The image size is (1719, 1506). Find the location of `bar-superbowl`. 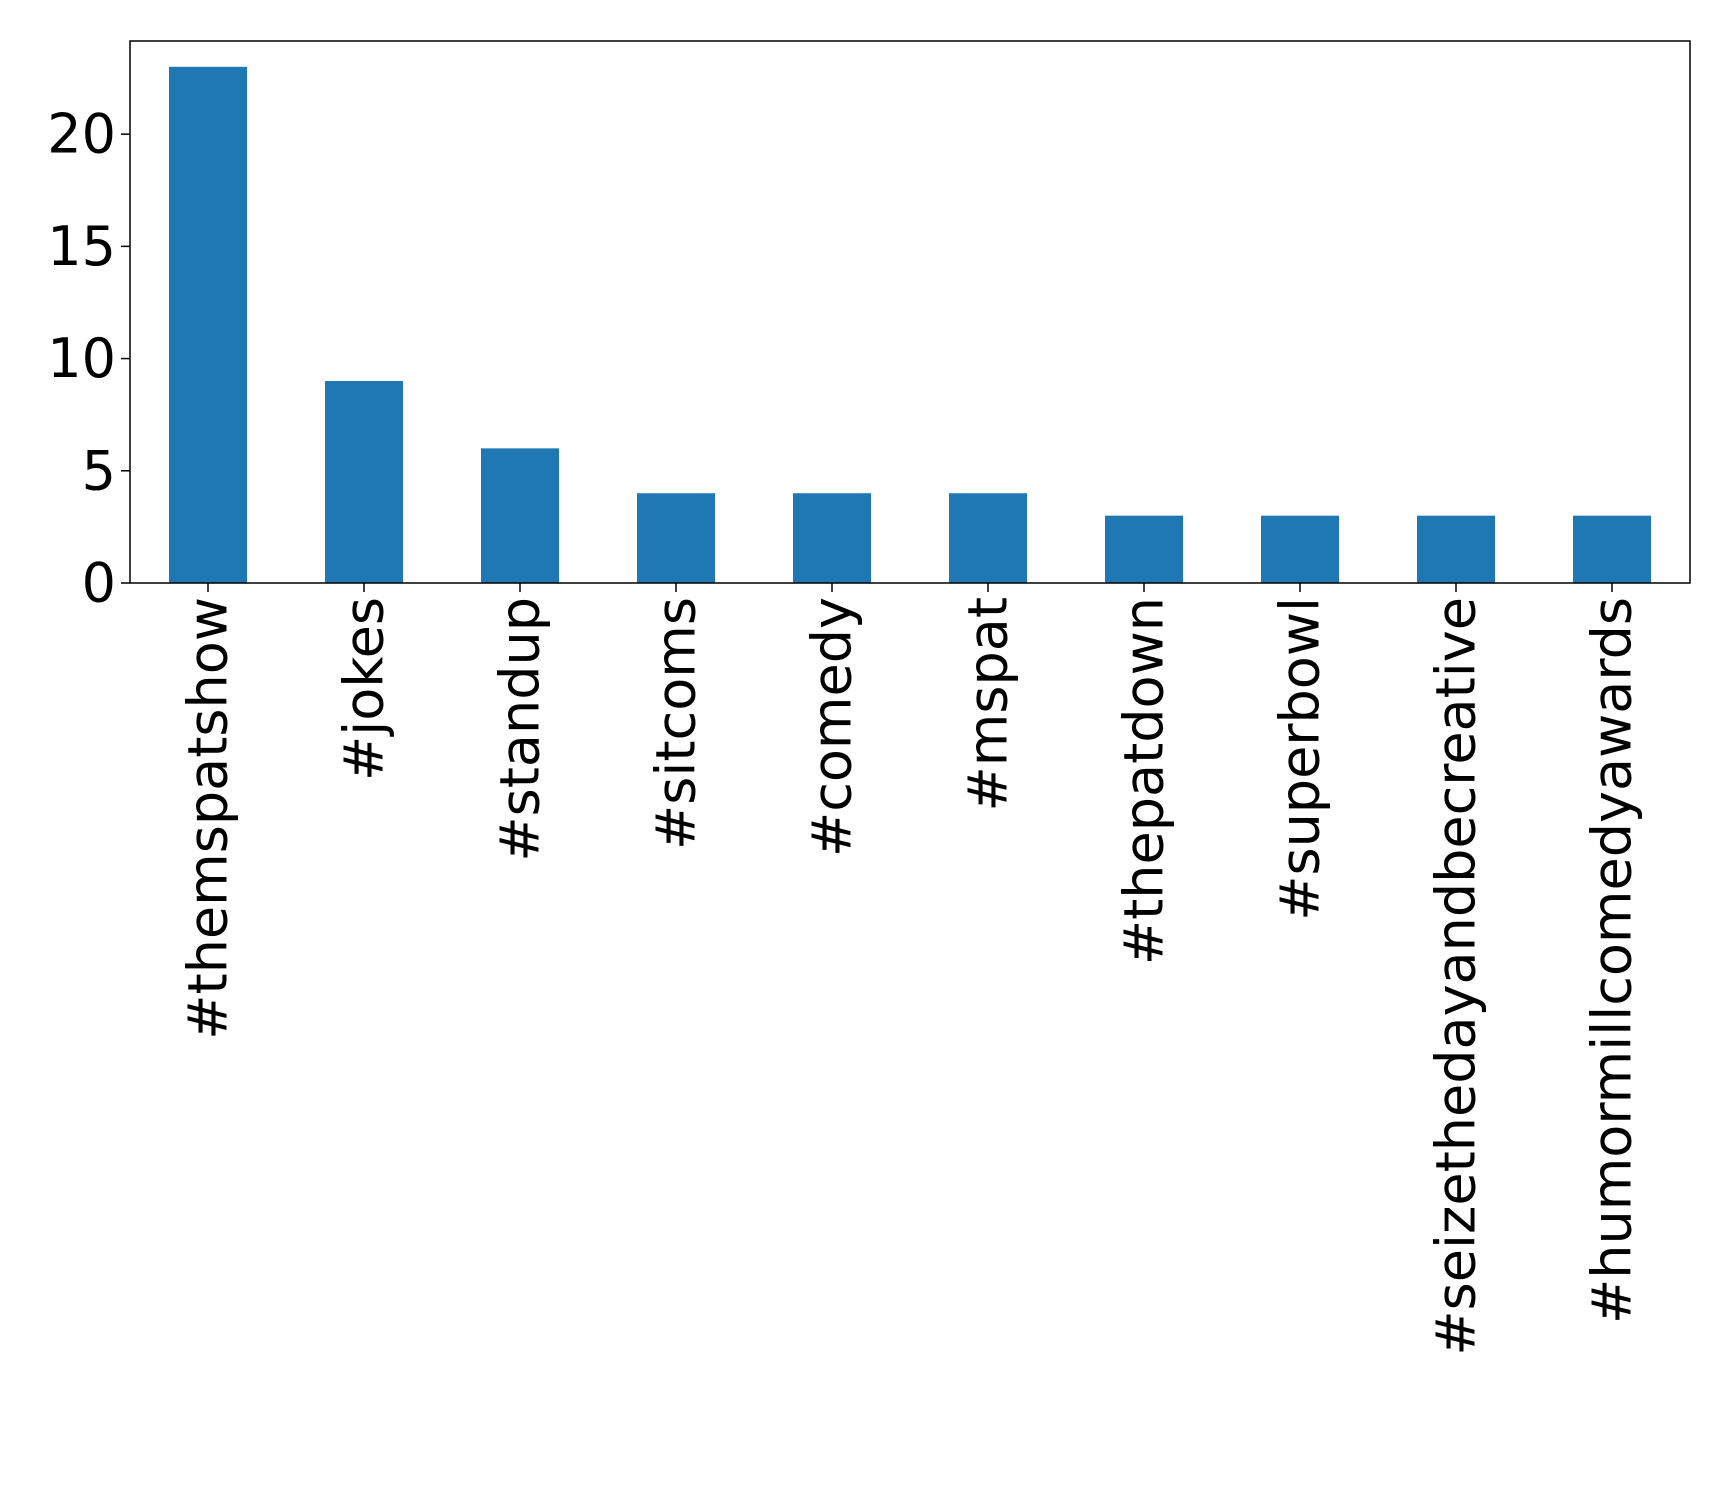

bar-superbowl is located at coordinates (1300, 549).